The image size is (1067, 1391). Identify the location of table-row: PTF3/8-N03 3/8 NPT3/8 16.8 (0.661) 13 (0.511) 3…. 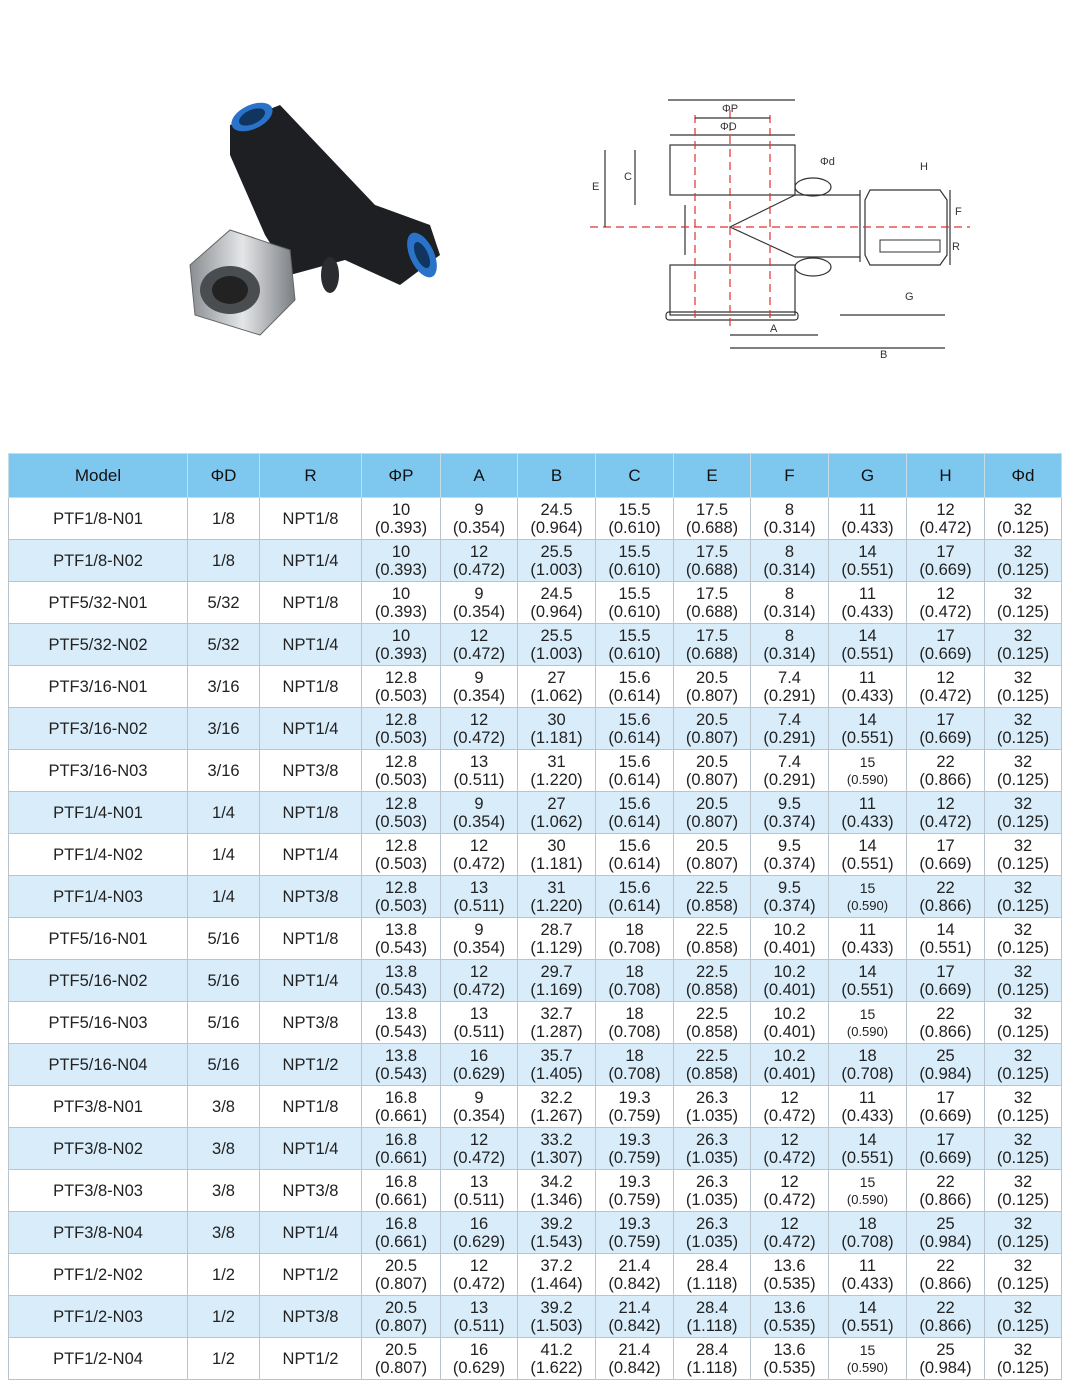
(535, 1190).